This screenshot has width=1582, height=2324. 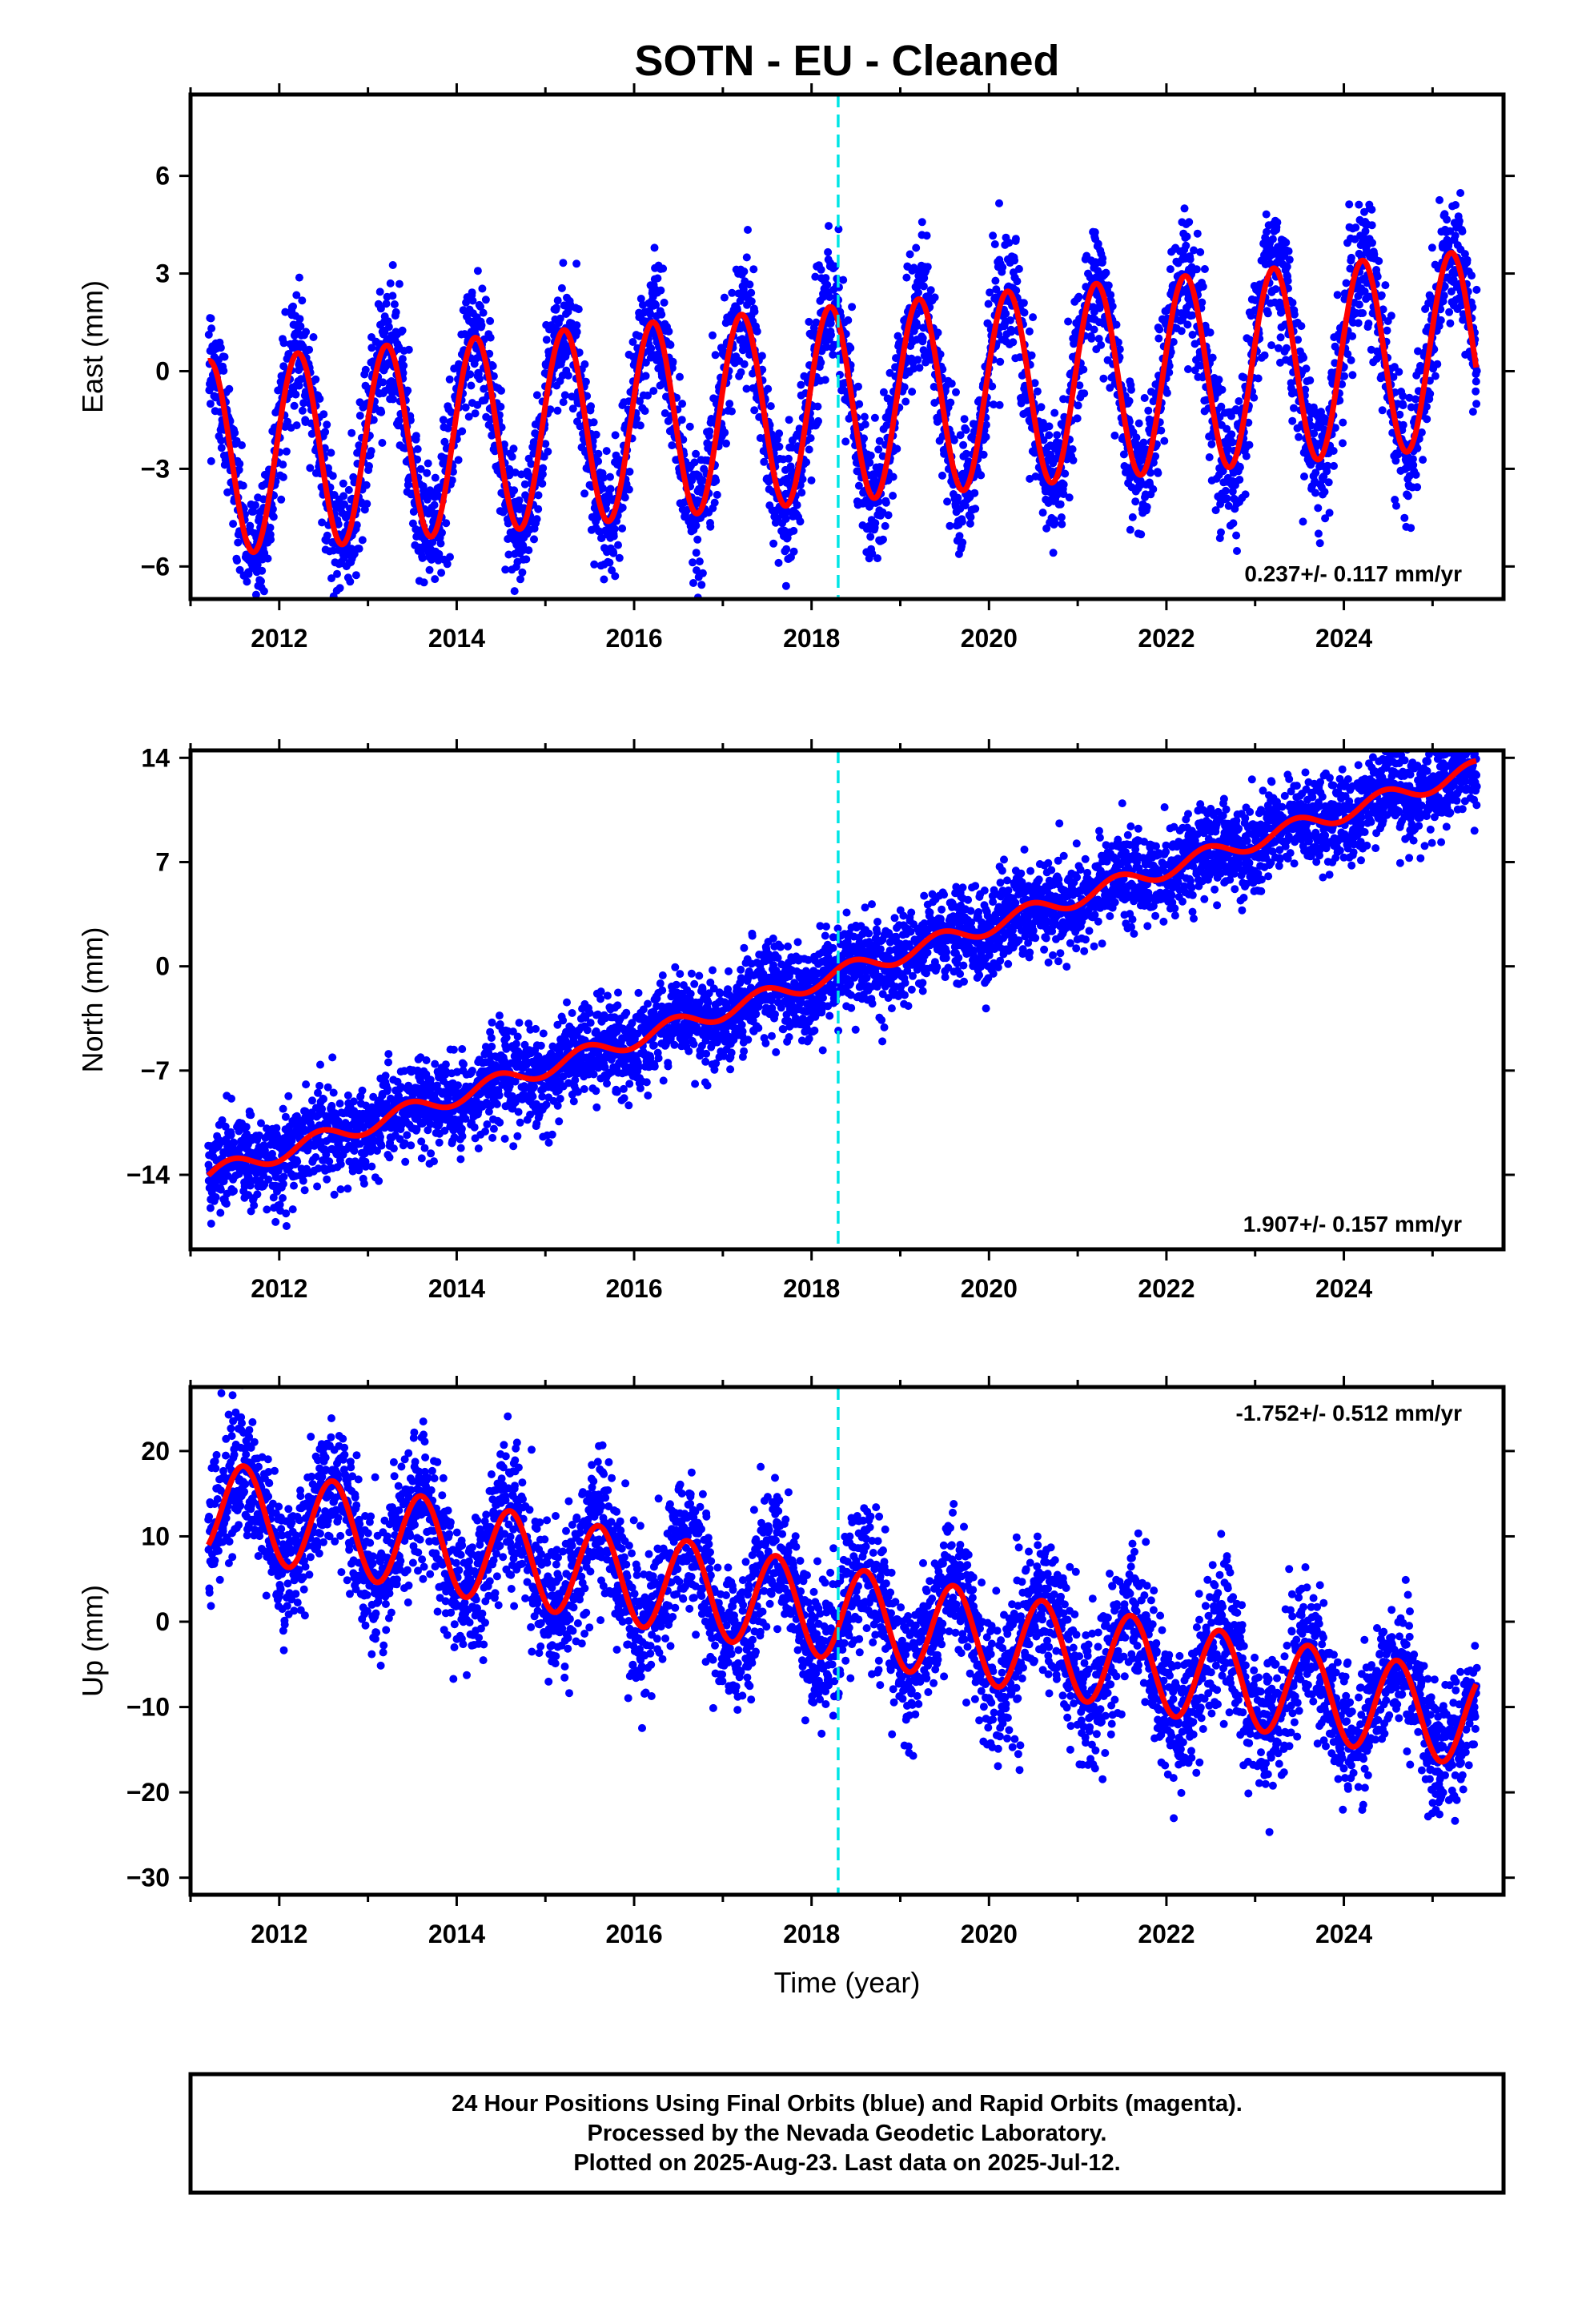 What do you see at coordinates (279, 638) in the screenshot?
I see `x-tick-label: 2012` at bounding box center [279, 638].